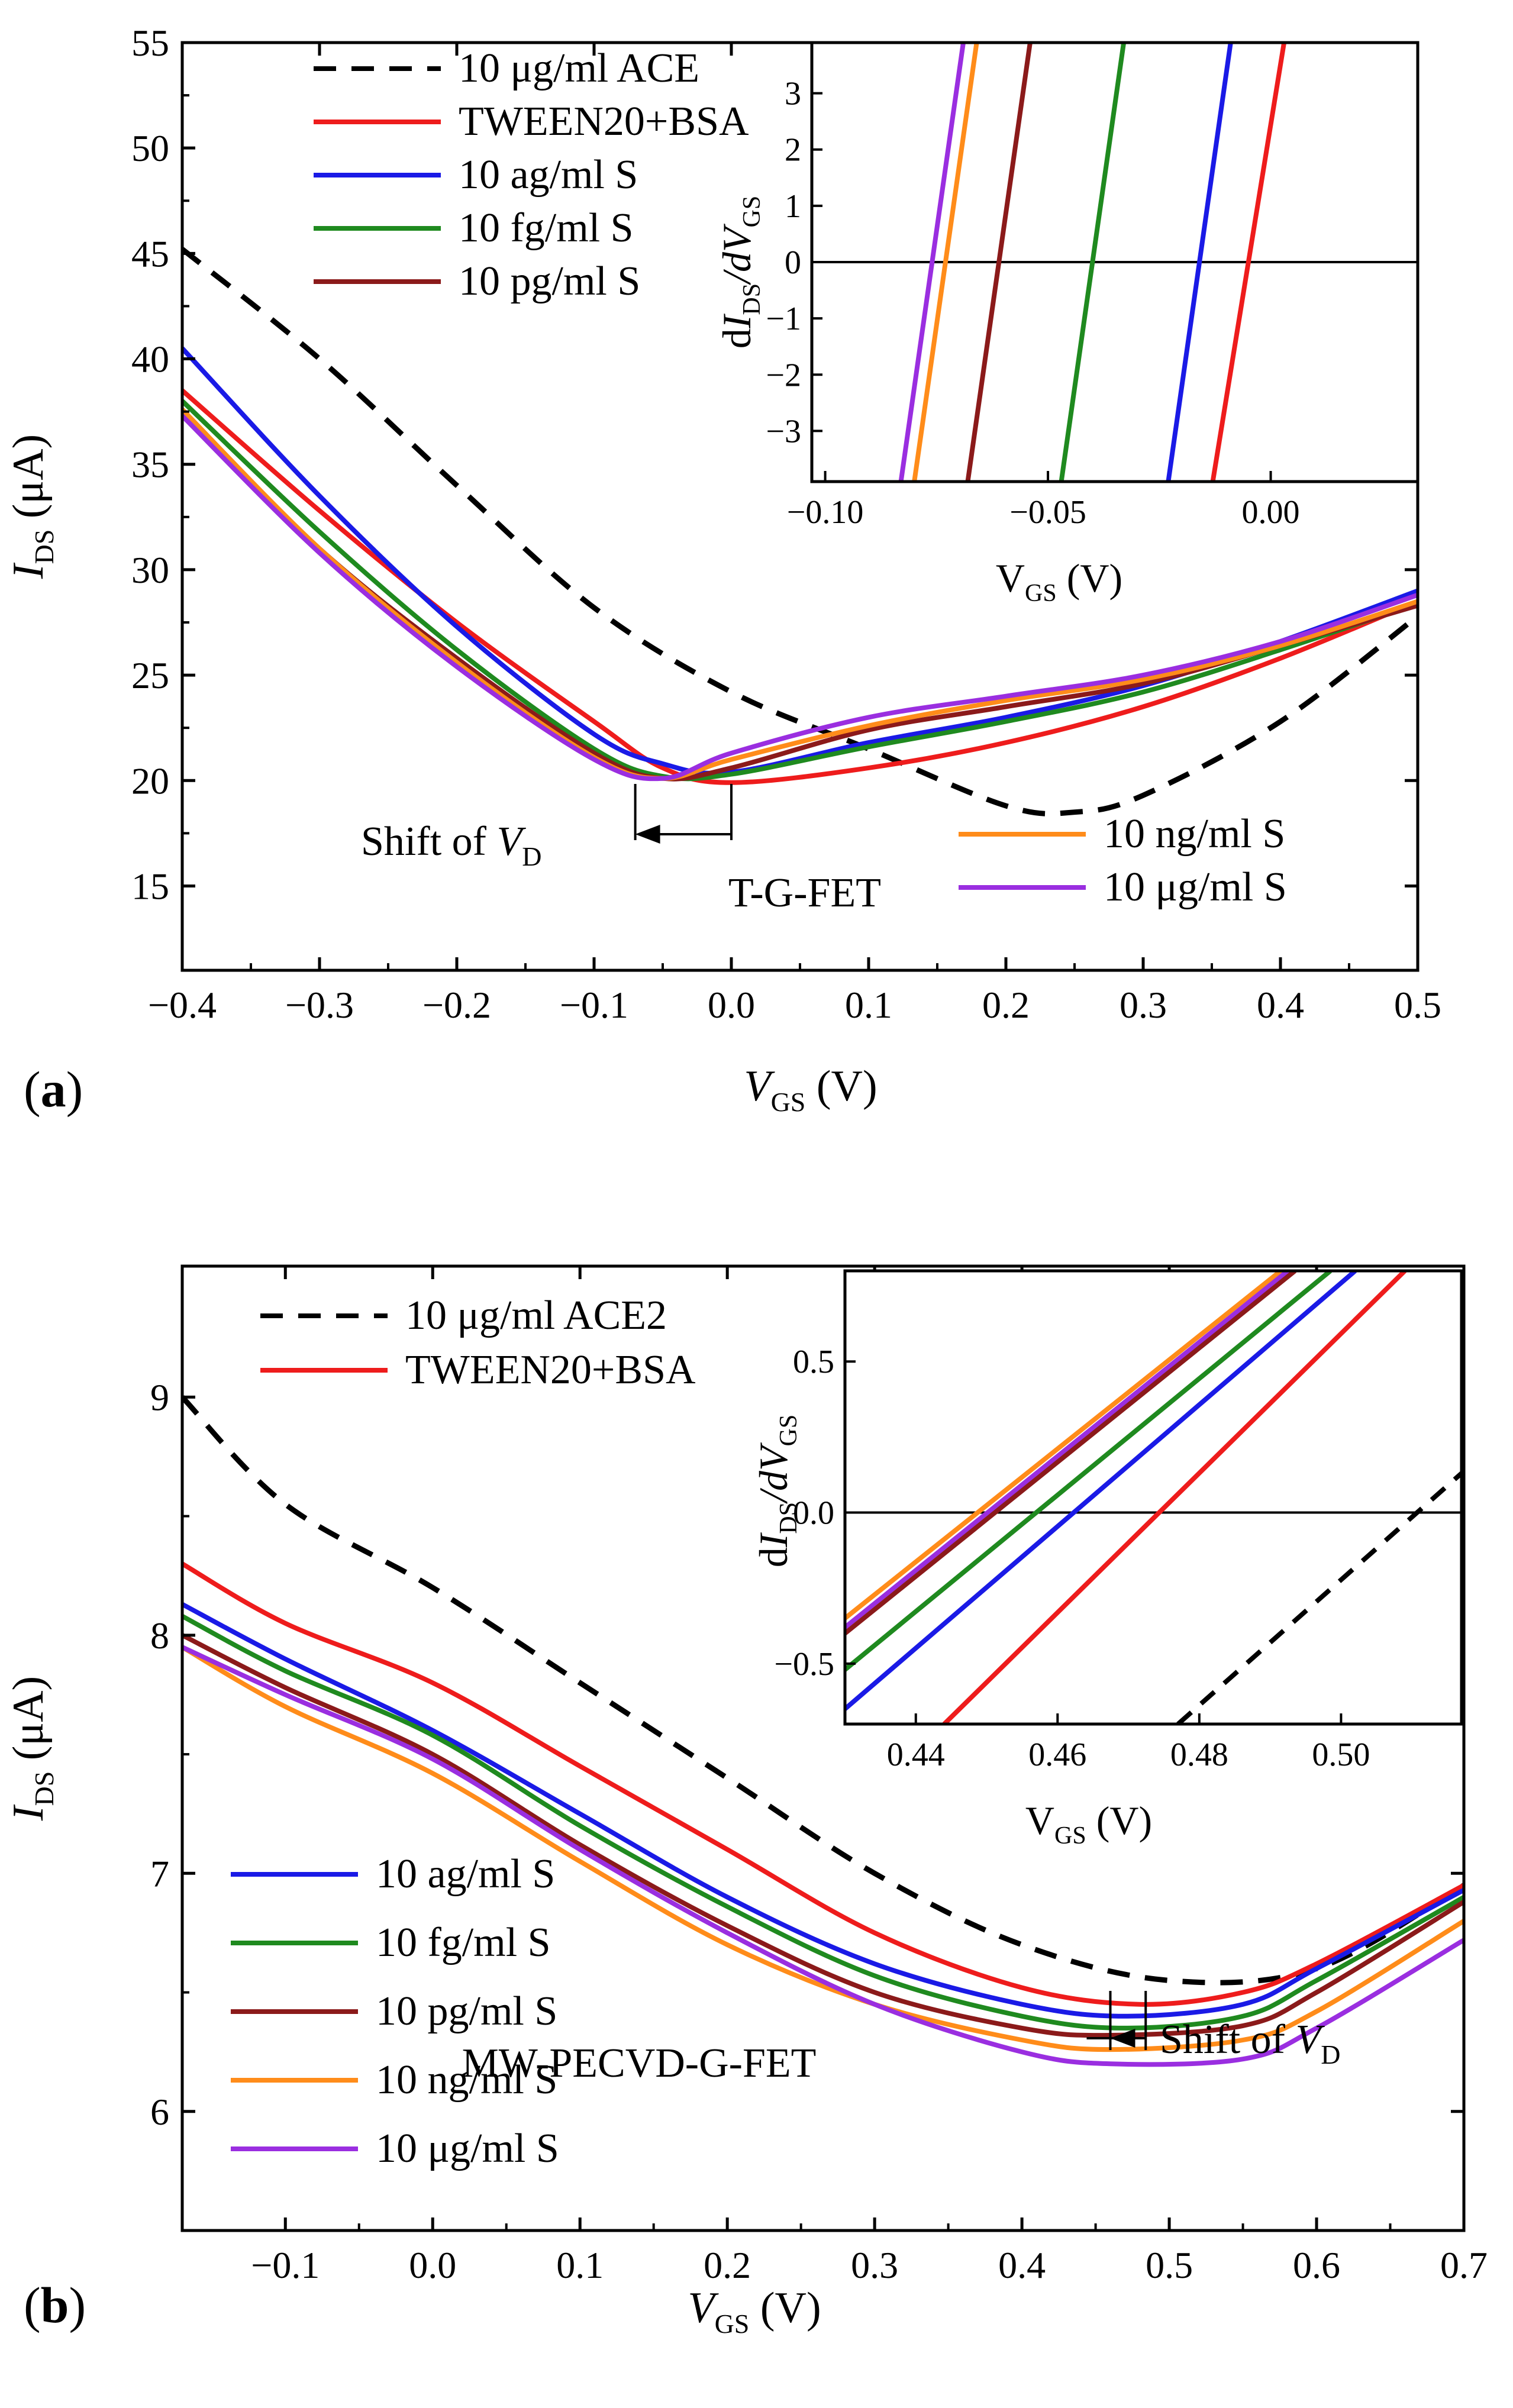 The width and height of the screenshot is (1513, 2408). Describe the element at coordinates (1010, 579) in the screenshot. I see `inset-x-axis-label-var: V` at that location.